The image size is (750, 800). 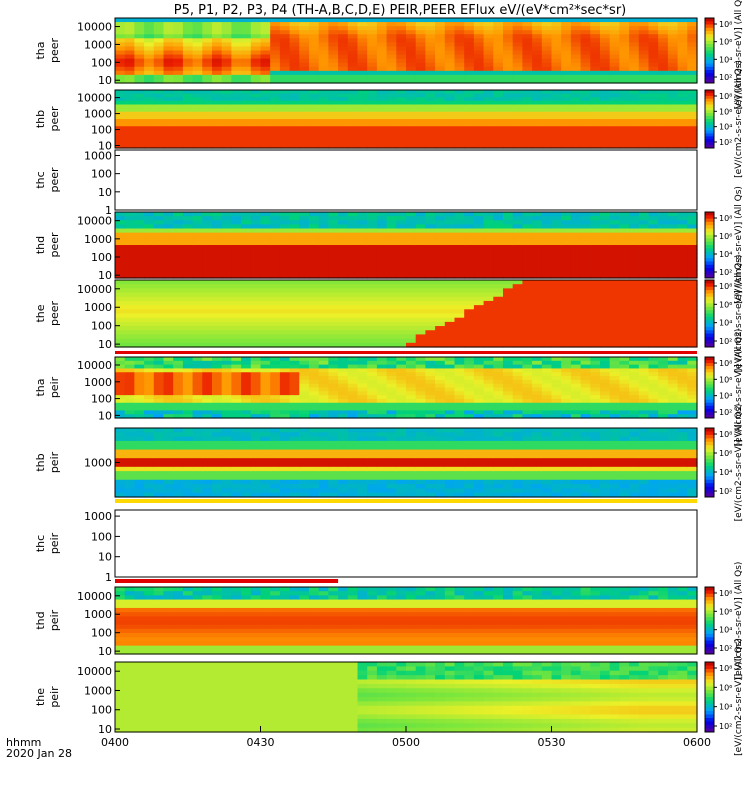 I want to click on colorbar-cell, so click(x=709, y=92).